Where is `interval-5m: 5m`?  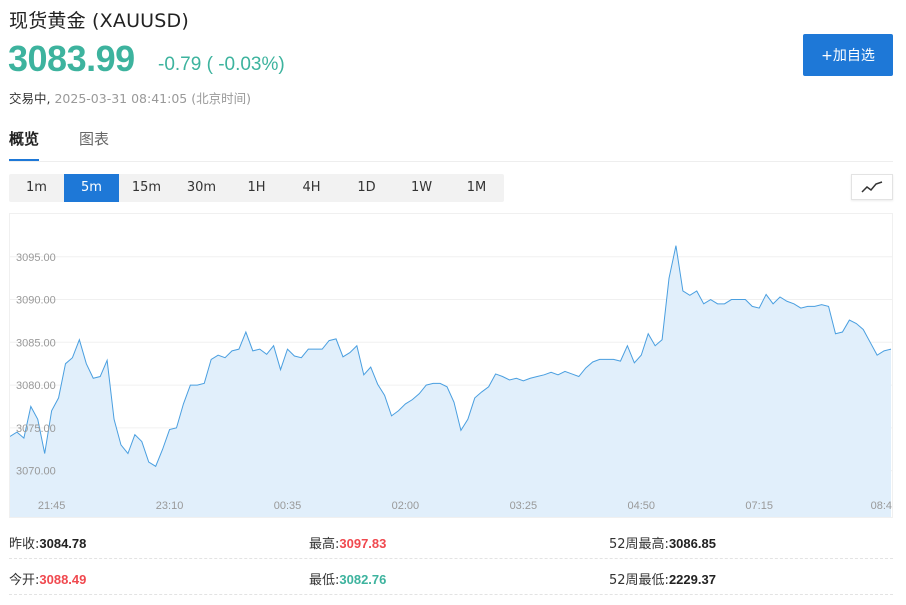 interval-5m: 5m is located at coordinates (91, 188).